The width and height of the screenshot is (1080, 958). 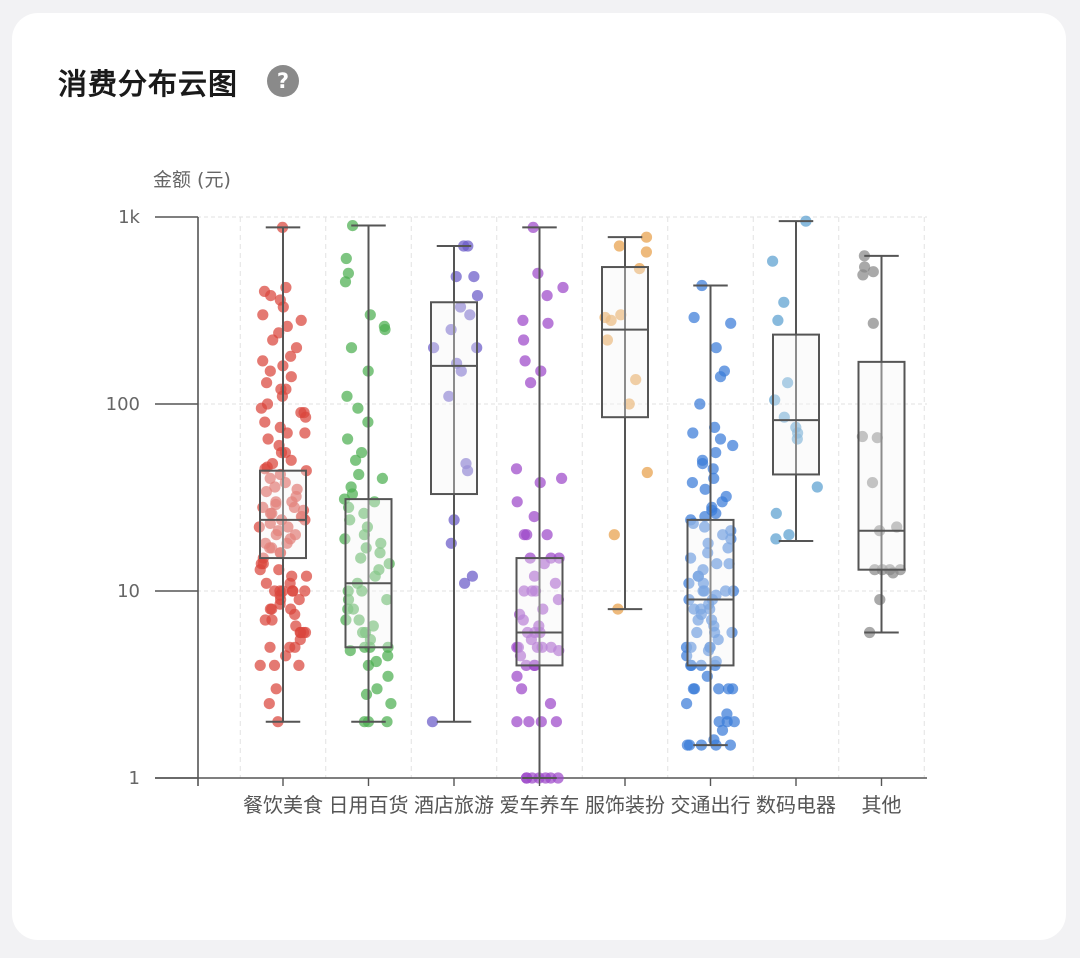 What do you see at coordinates (283, 805) in the screenshot?
I see `x-tick-label: 餐饮美食` at bounding box center [283, 805].